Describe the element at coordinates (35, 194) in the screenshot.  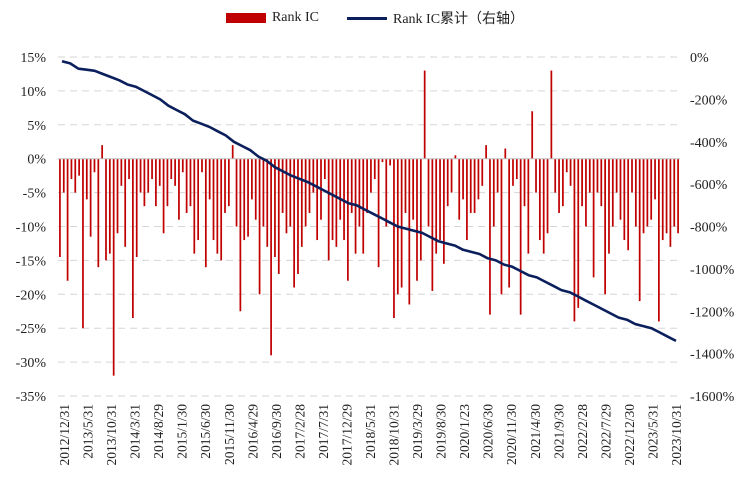
I see `left-tick-label: -5%` at that location.